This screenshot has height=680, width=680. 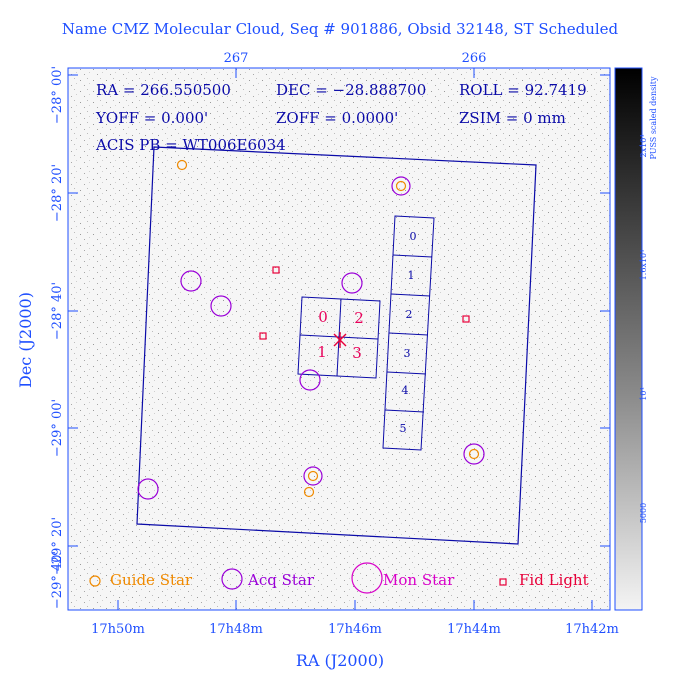 I want to click on guide-star-legend-label: Guide Star, so click(x=151, y=580).